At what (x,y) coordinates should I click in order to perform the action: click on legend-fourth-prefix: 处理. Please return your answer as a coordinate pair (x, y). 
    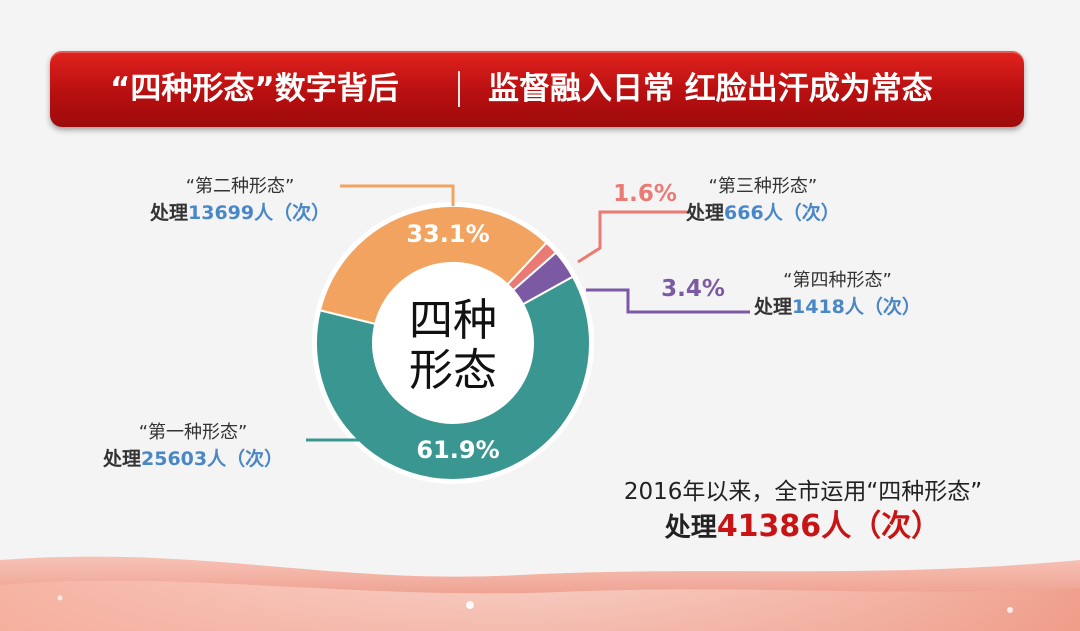
    Looking at the image, I should click on (773, 307).